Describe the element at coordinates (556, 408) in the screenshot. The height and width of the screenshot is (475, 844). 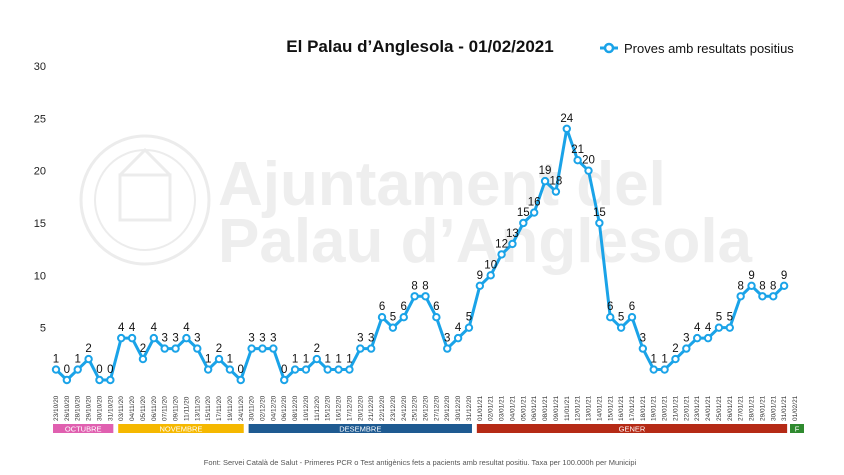
I see `x-tick-label: 09/01/21` at that location.